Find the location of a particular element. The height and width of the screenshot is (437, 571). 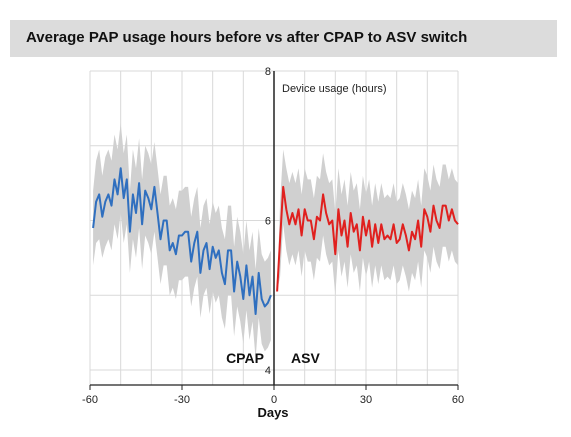

y-axis-label: Device usage (hours) is located at coordinates (334, 89).